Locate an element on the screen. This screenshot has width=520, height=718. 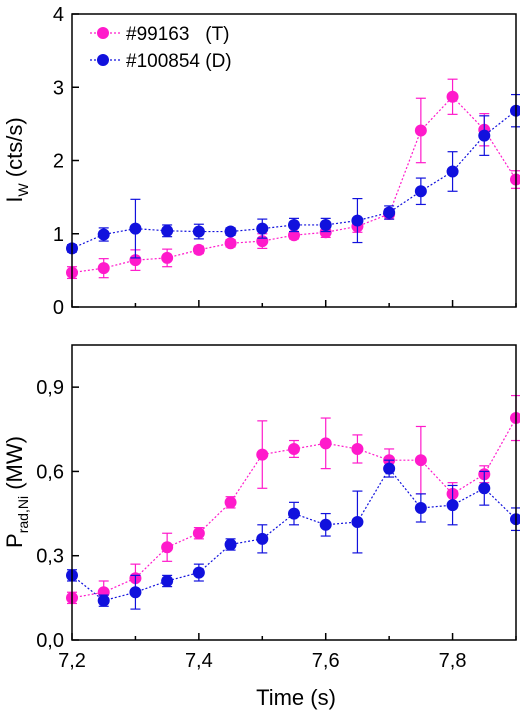
top-y-axis-title: IW (cts/s) is located at coordinates (16, 159).